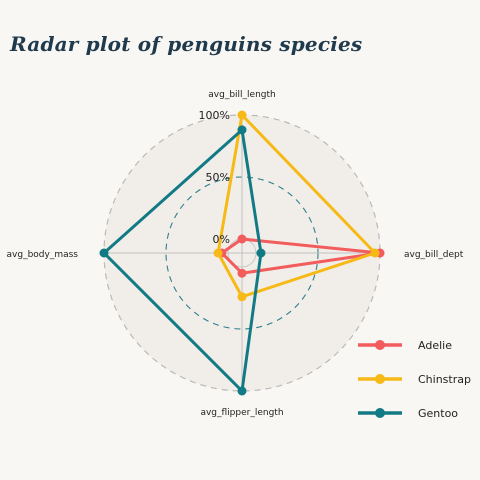 This screenshot has height=480, width=480. Describe the element at coordinates (242, 115) in the screenshot. I see `point-chinstrap-avg_bill_length` at that location.